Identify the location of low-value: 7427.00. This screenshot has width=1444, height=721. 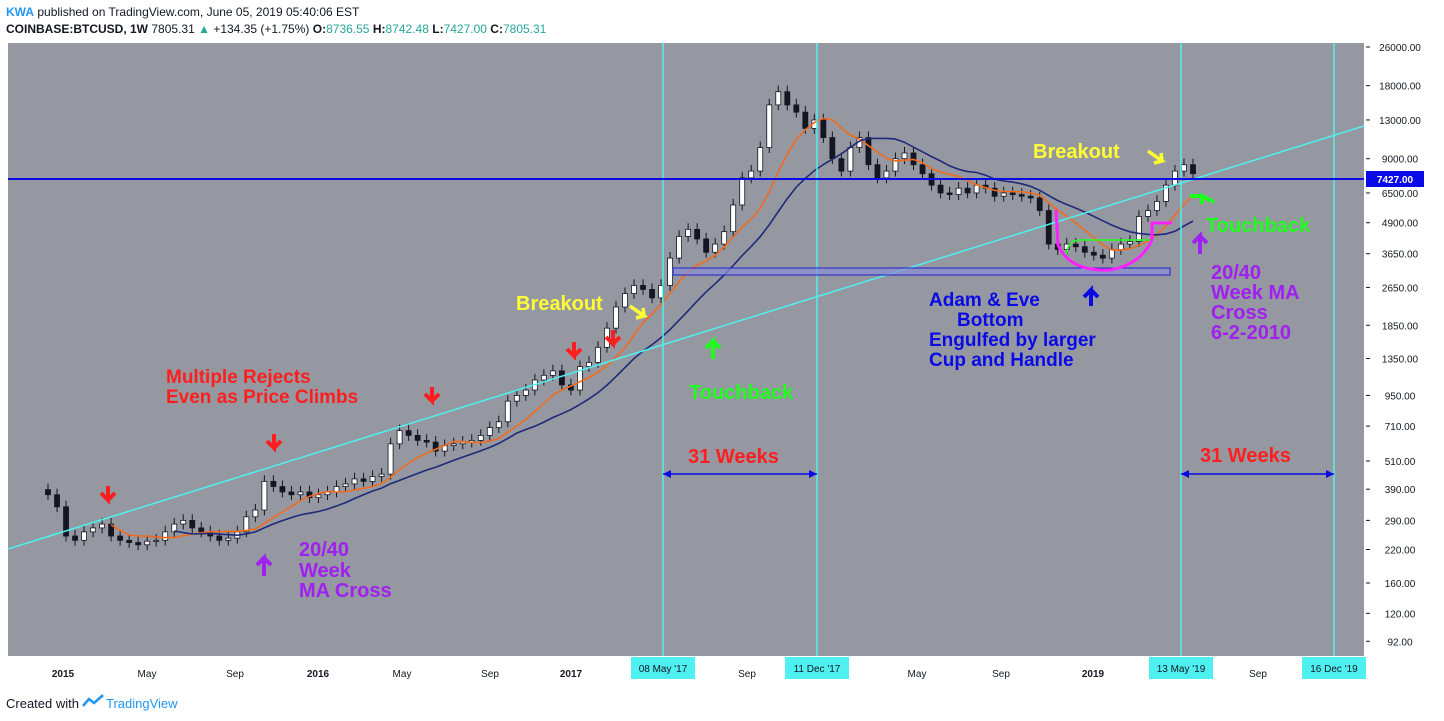
(465, 29).